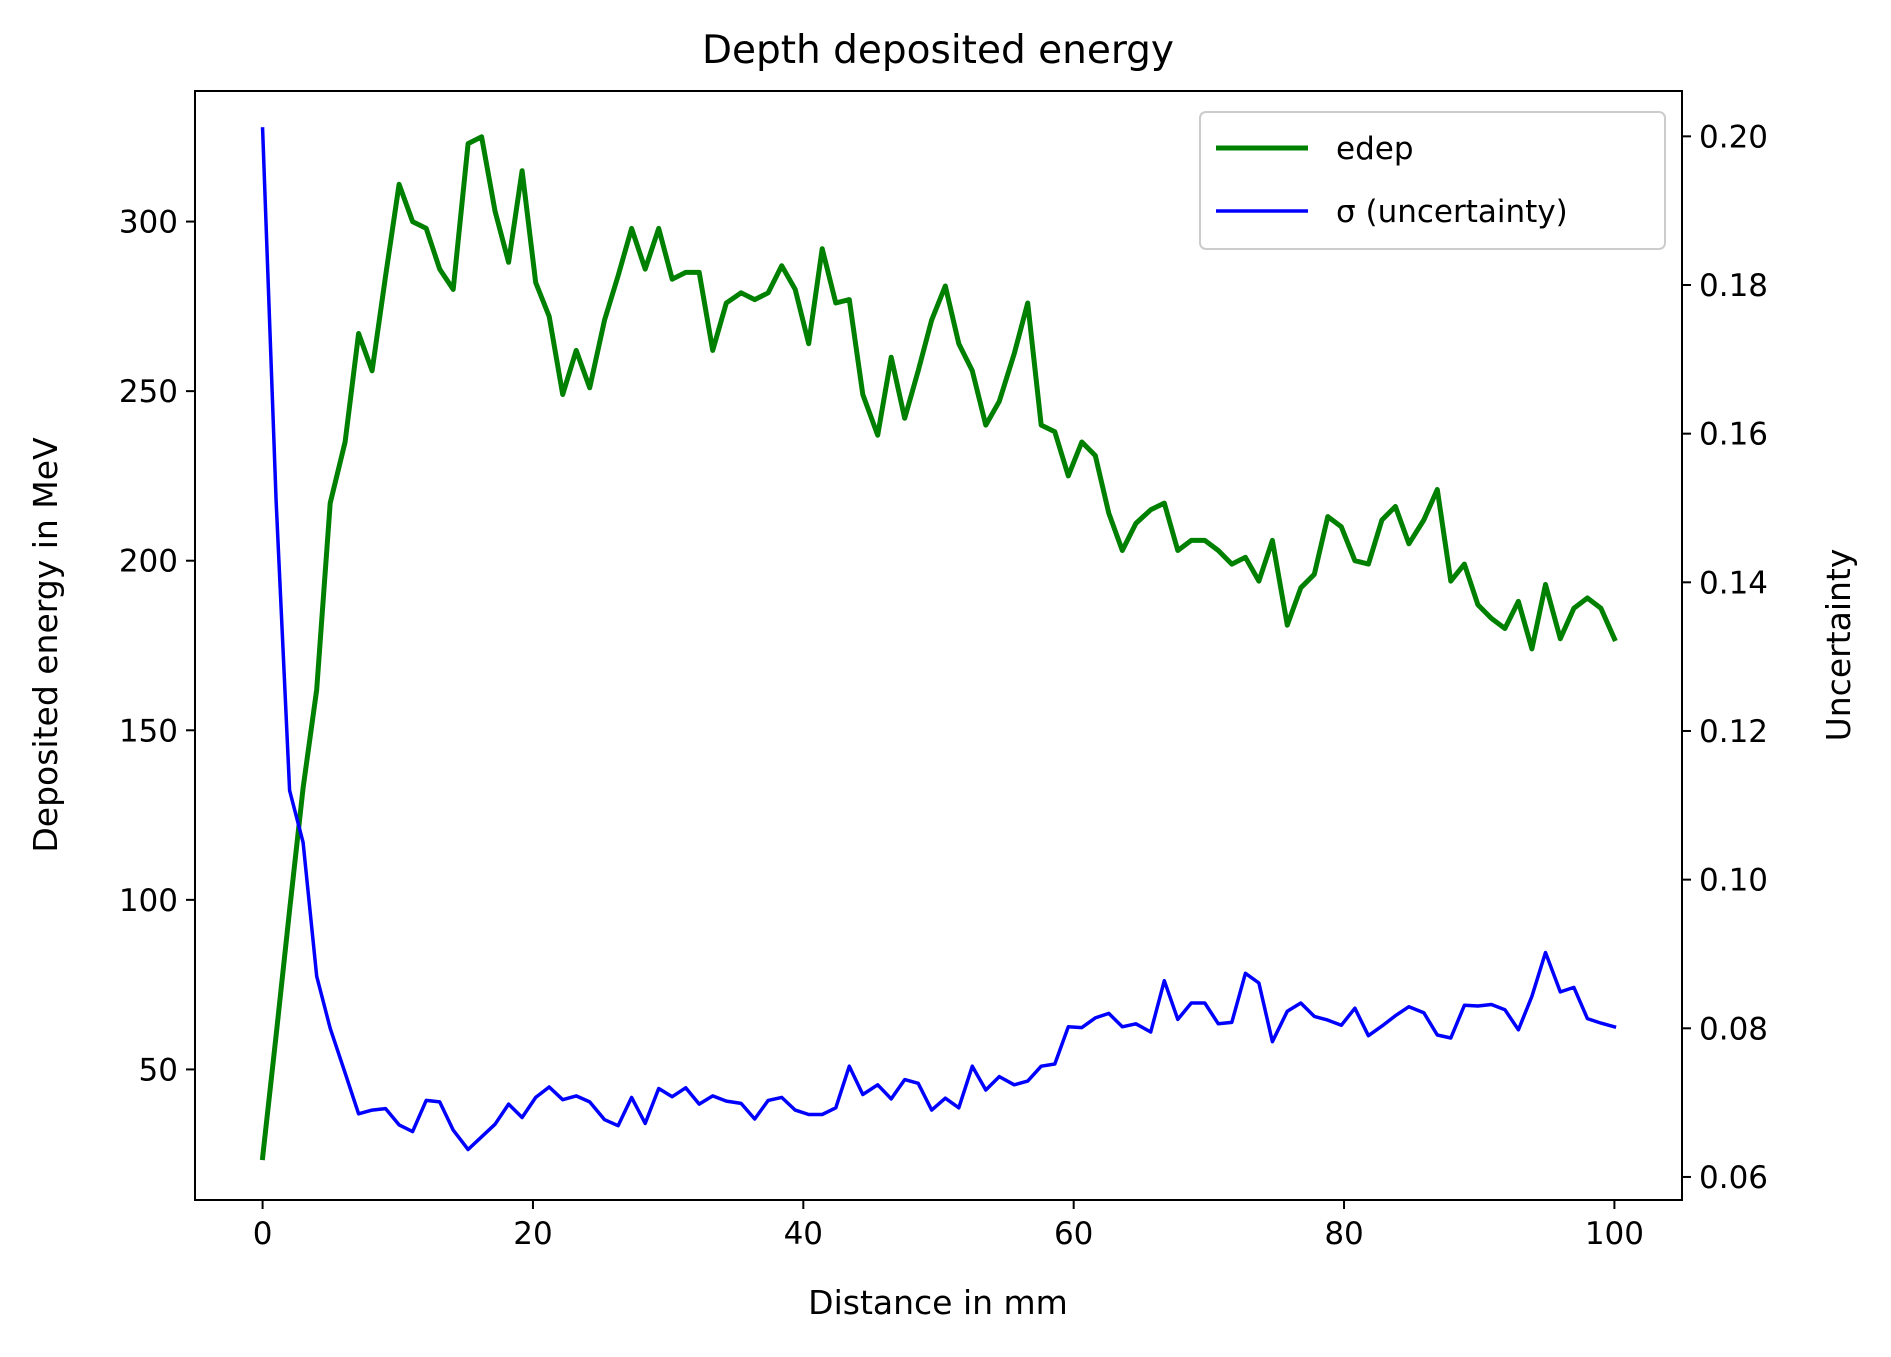 The width and height of the screenshot is (1891, 1357). Describe the element at coordinates (1614, 1234) in the screenshot. I see `x-tick-label: 100` at that location.